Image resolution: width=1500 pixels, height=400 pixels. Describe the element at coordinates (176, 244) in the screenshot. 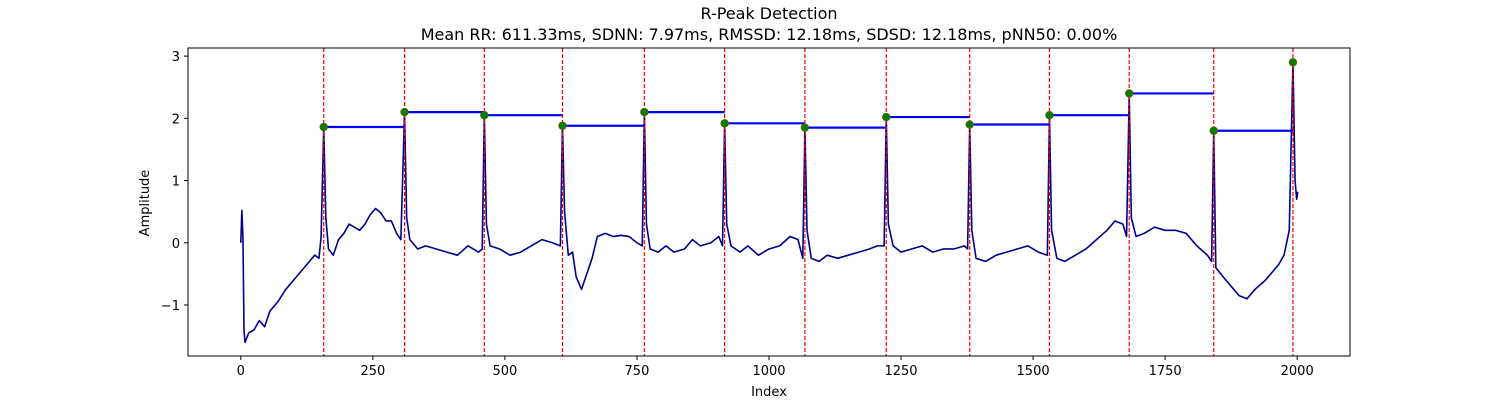

I see `y-tick-label-2: 0` at that location.